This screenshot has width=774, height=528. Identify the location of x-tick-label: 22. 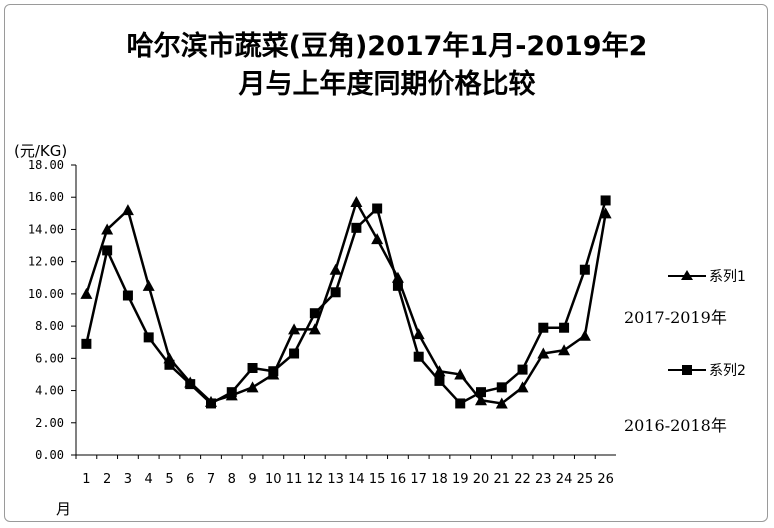
(522, 479).